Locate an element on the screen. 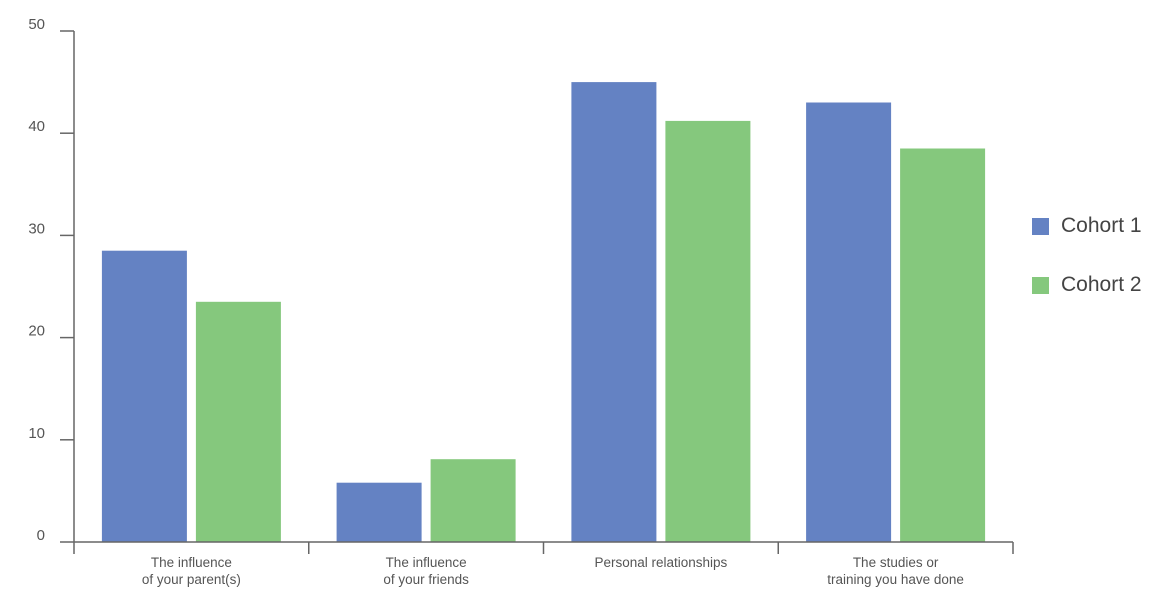 The height and width of the screenshot is (591, 1157). x-category-label-line: of your friends is located at coordinates (426, 579).